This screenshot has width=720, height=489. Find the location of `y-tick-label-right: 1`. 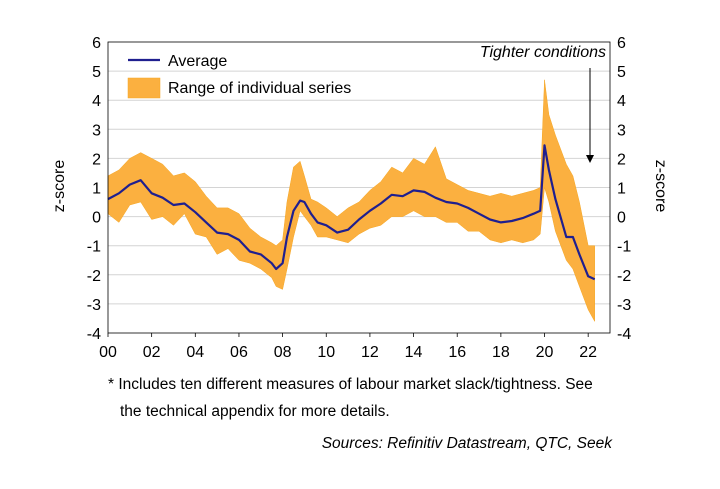

y-tick-label-right: 1 is located at coordinates (621, 189).